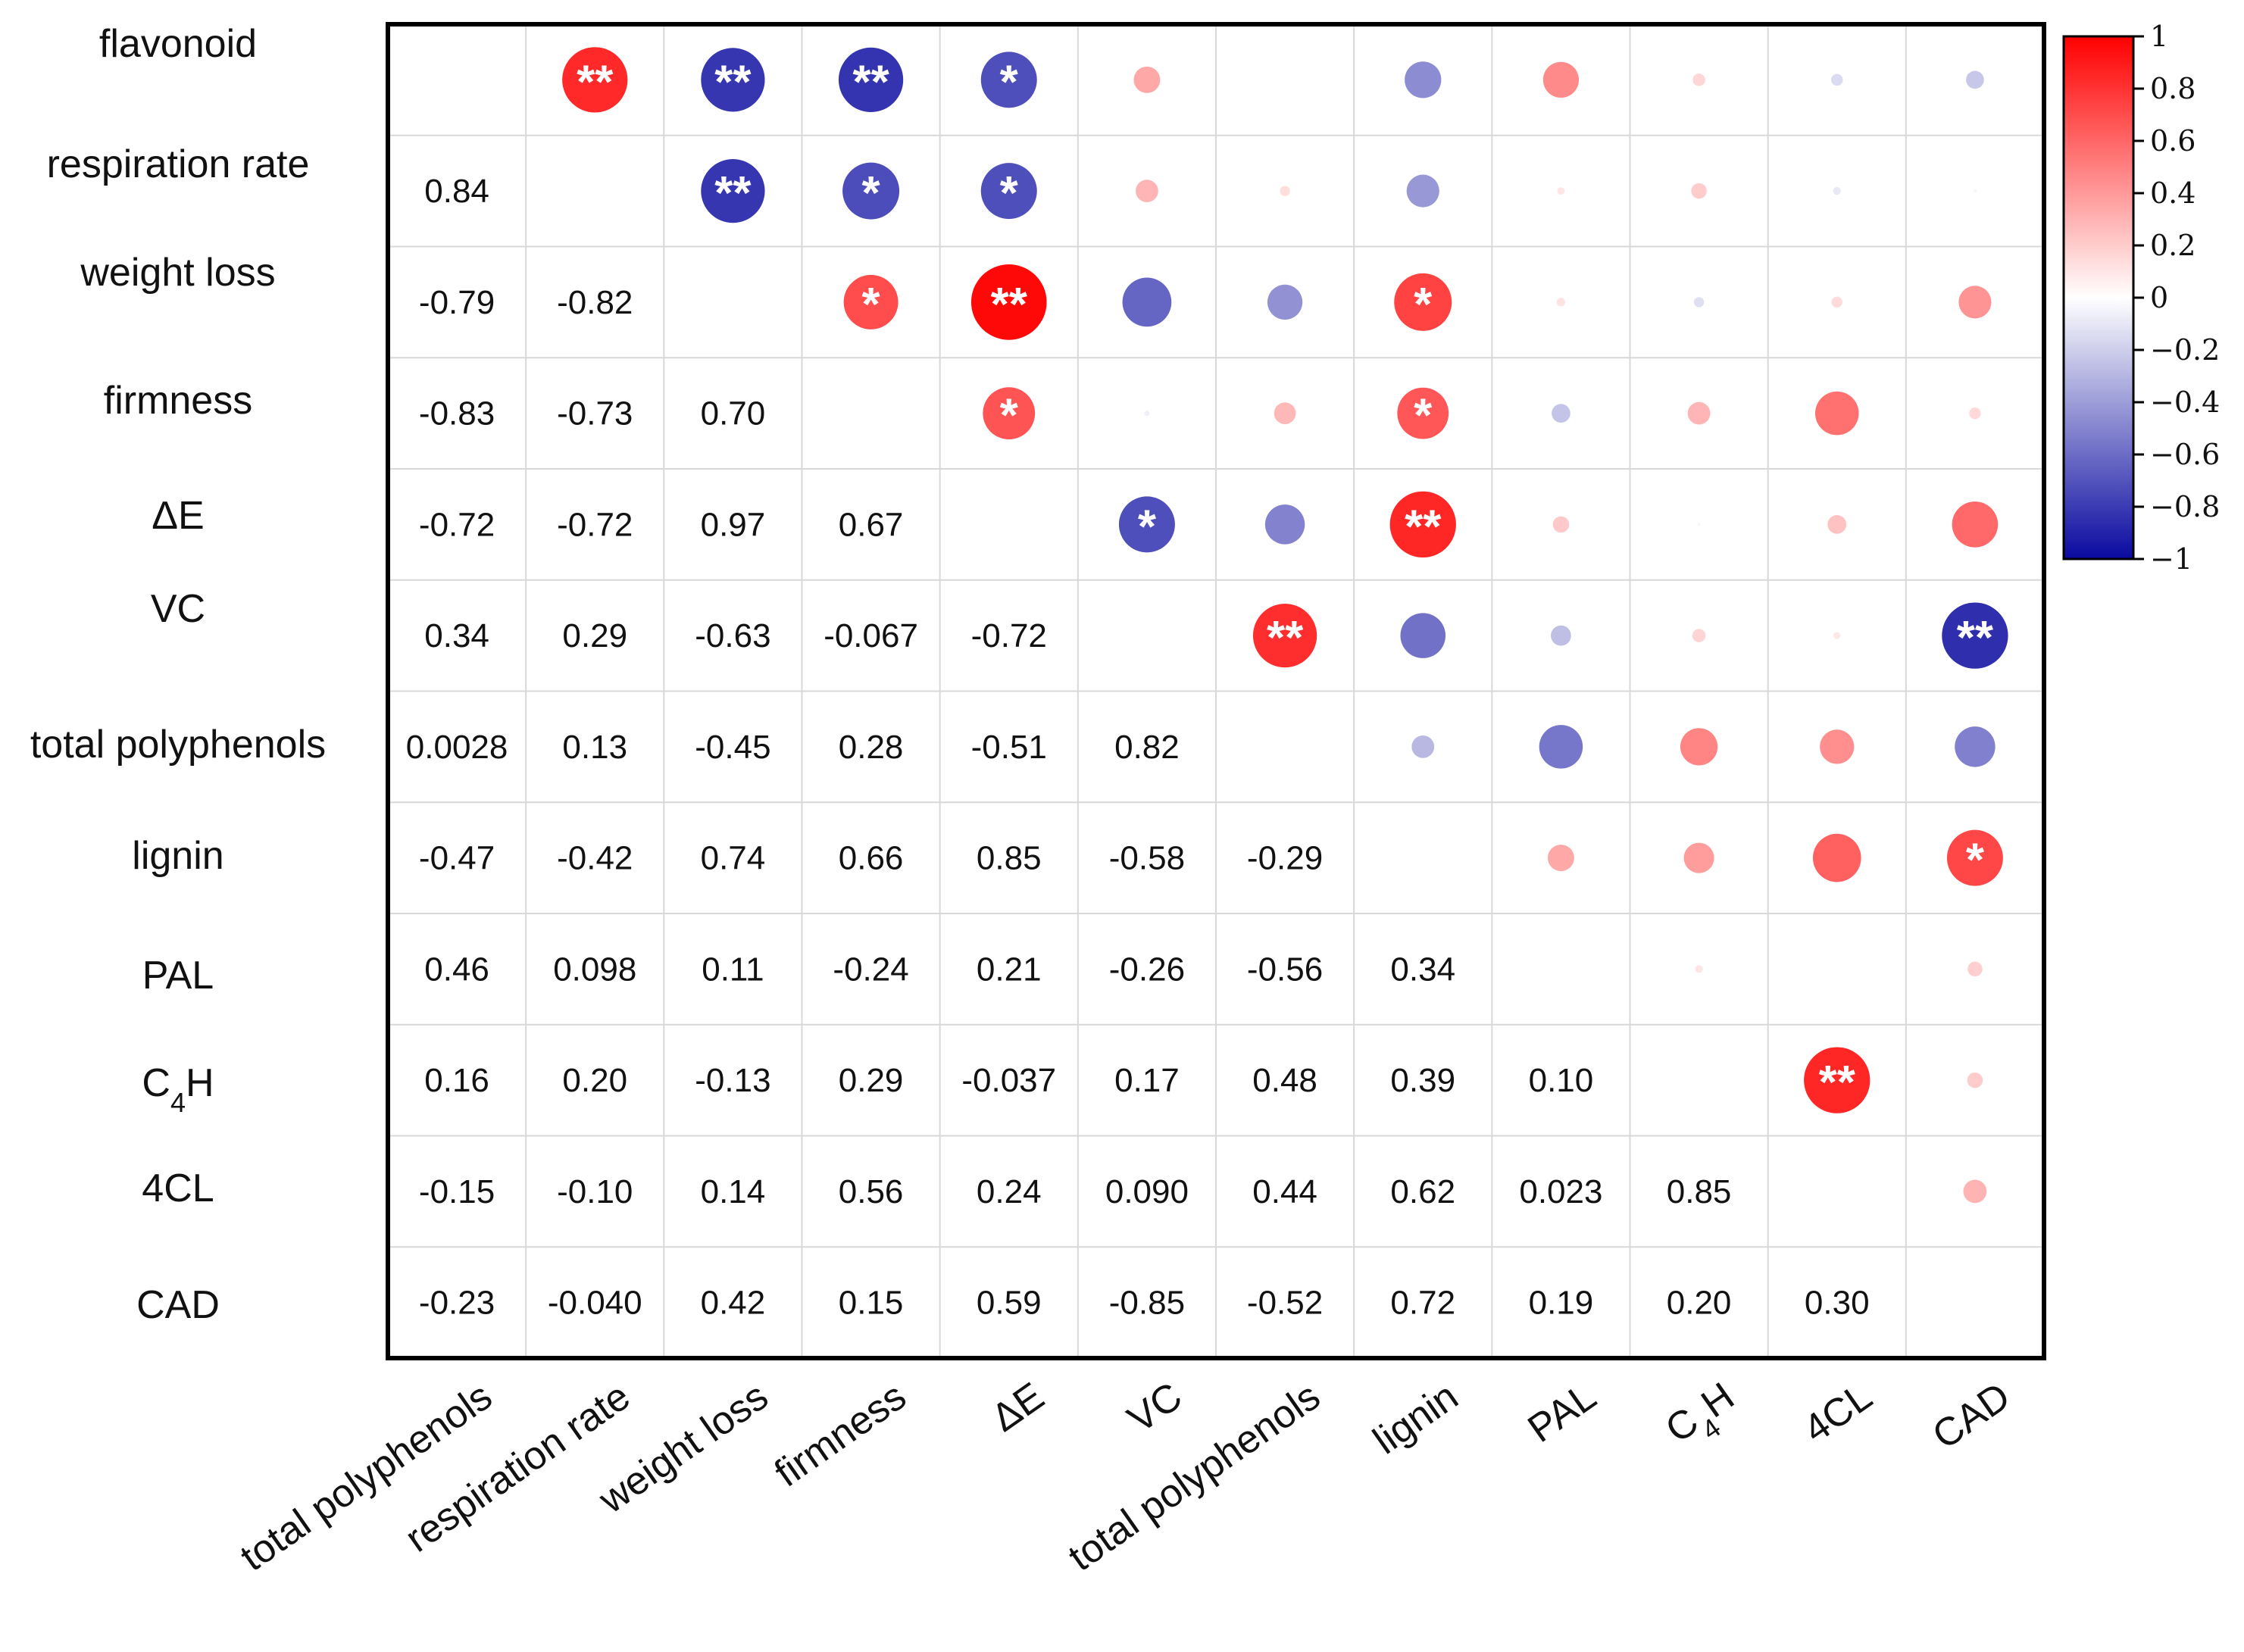  Describe the element at coordinates (2185, 350) in the screenshot. I see `colorbar-tick-label: −0.2` at that location.